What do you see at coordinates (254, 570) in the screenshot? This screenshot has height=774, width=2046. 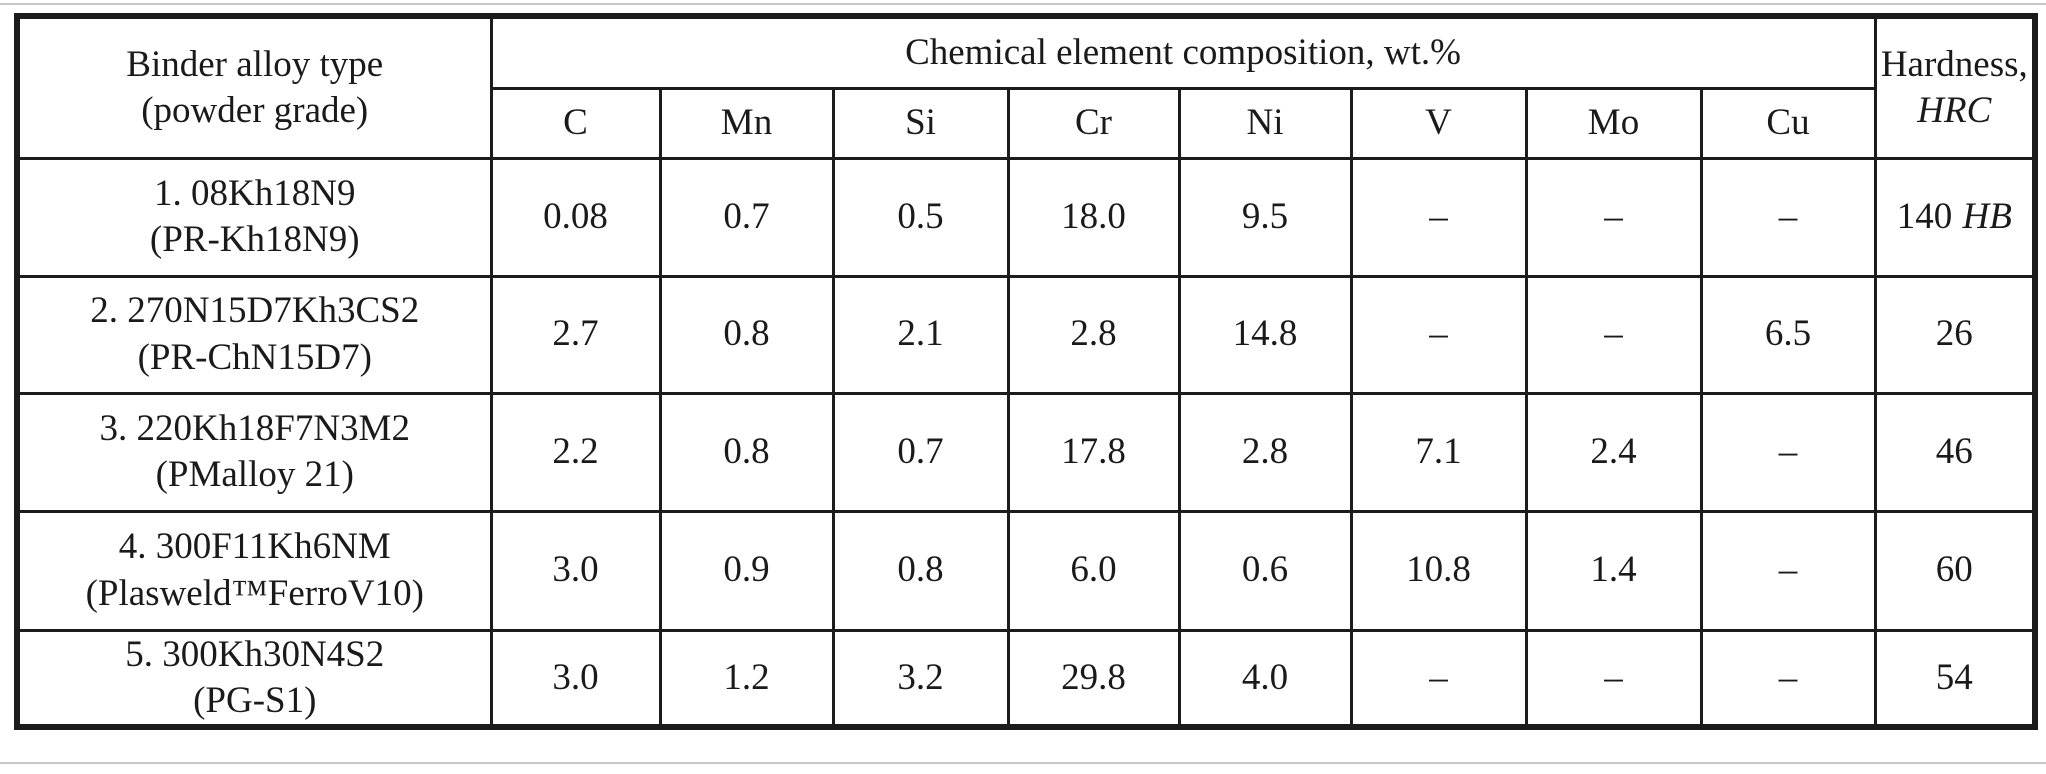 I see `alloy-name-cell: 4. 300F11Kh6NM (Plasweld™FerroV10)` at bounding box center [254, 570].